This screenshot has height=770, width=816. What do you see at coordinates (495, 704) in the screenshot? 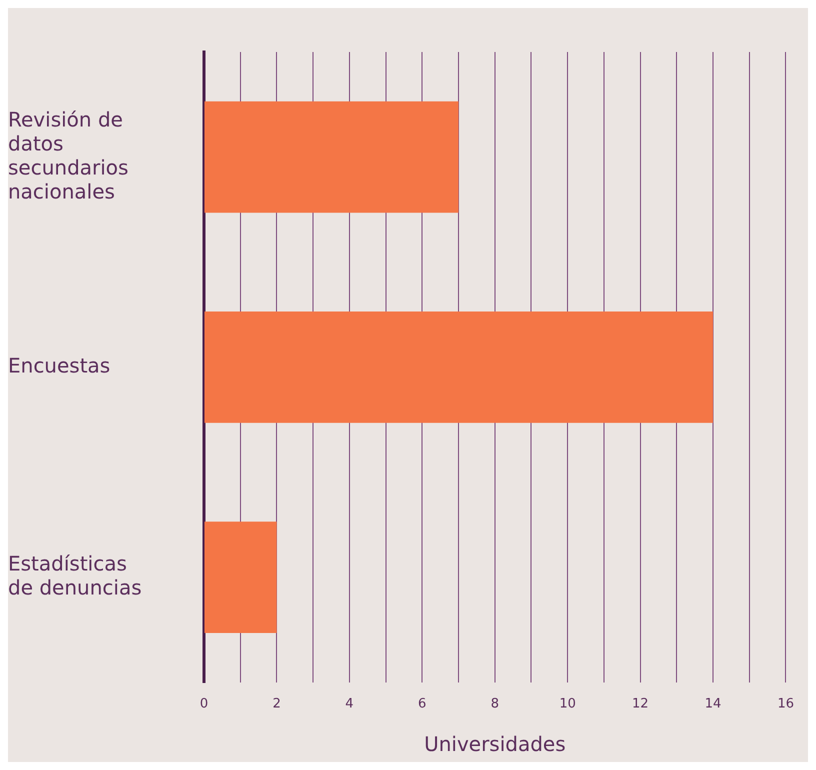
I see `x-tick-label: 8` at bounding box center [495, 704].